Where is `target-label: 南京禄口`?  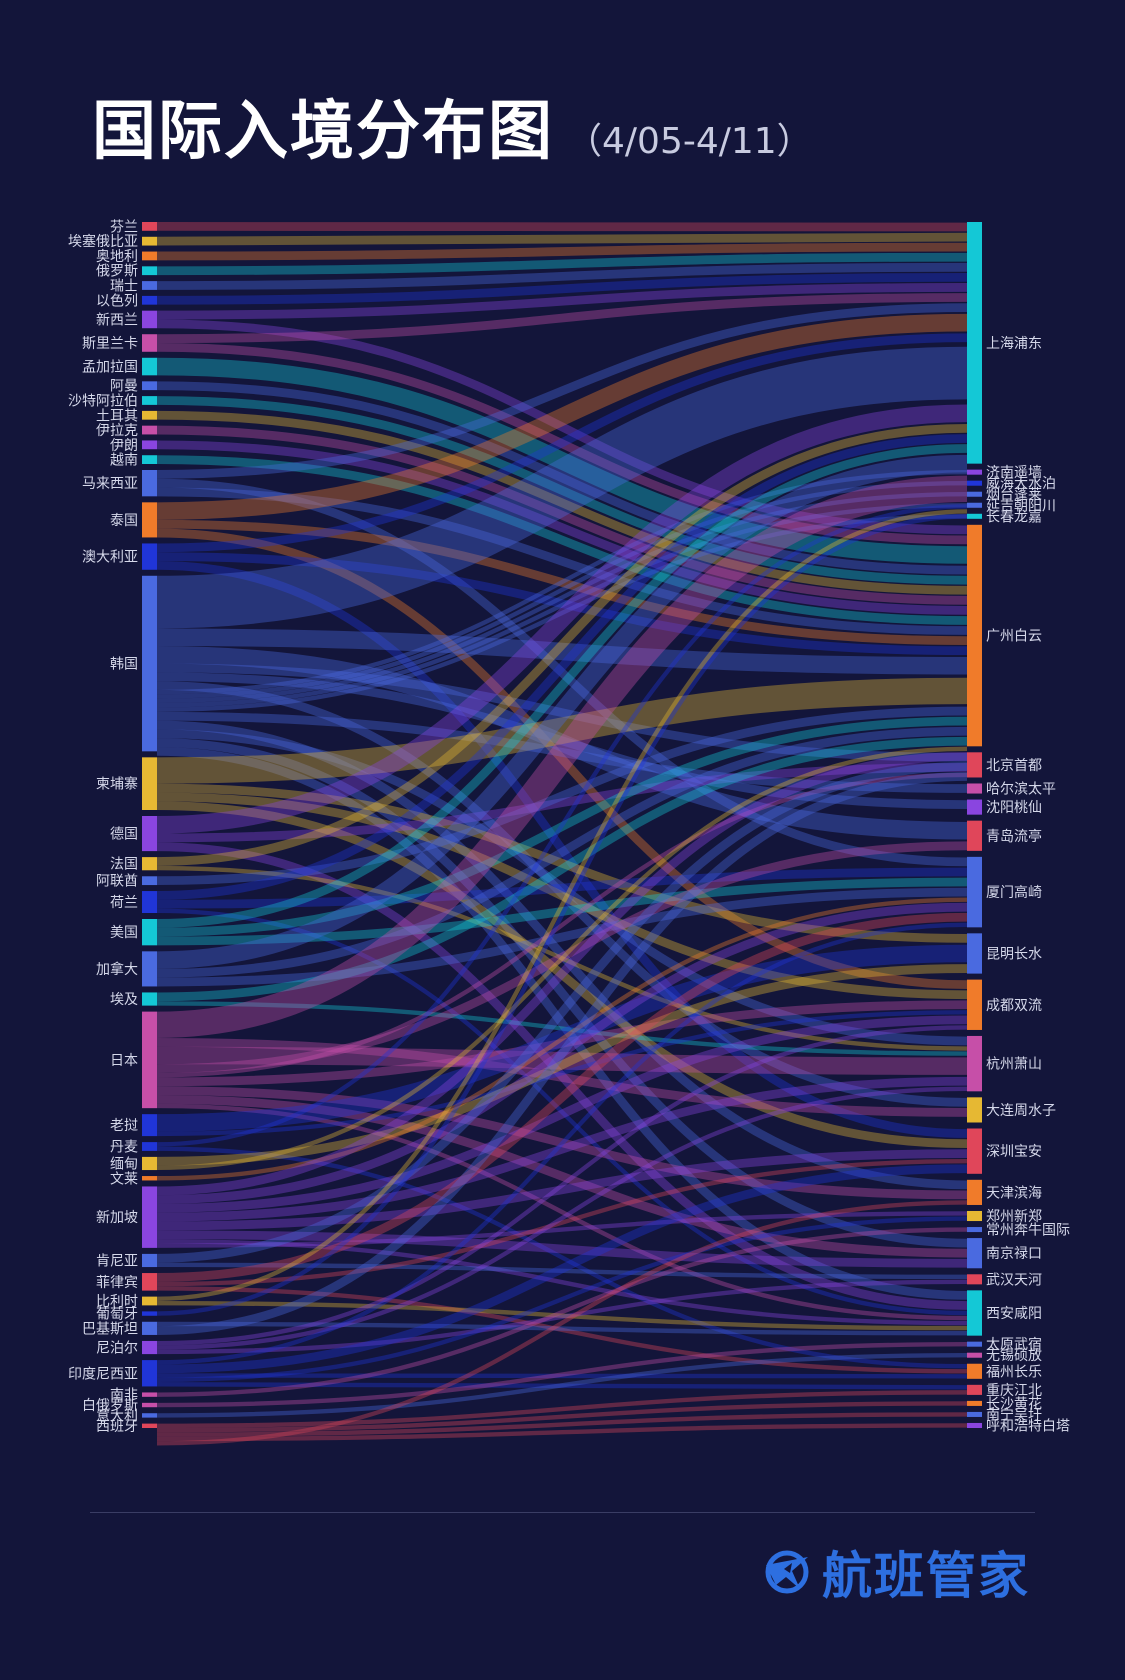 target-label: 南京禄口 is located at coordinates (1014, 1254).